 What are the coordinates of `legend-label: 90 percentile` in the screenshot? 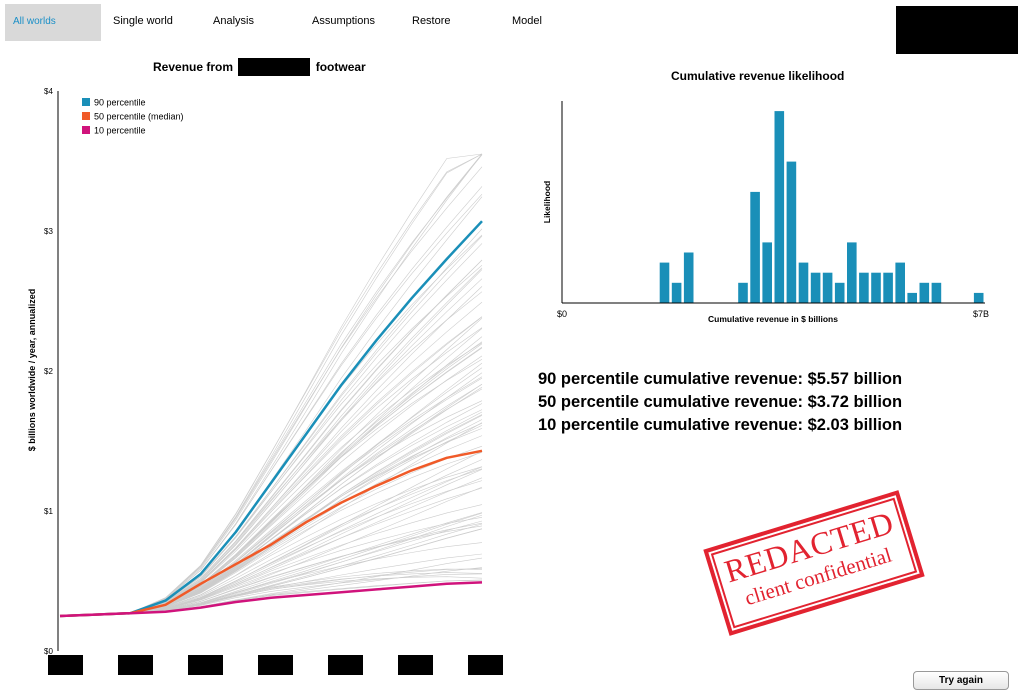 It's located at (120, 103).